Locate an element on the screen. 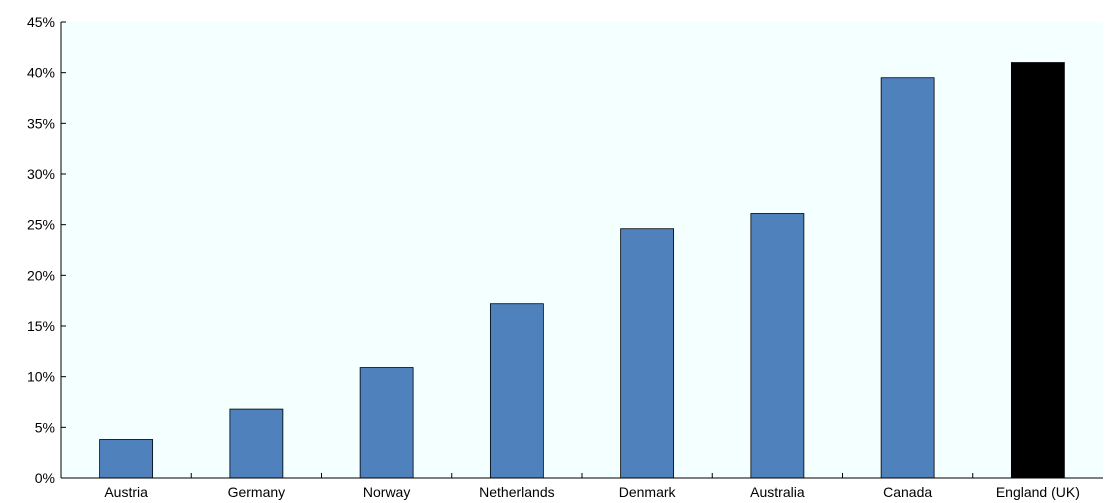 The image size is (1105, 503). bar-netherlands is located at coordinates (516, 391).